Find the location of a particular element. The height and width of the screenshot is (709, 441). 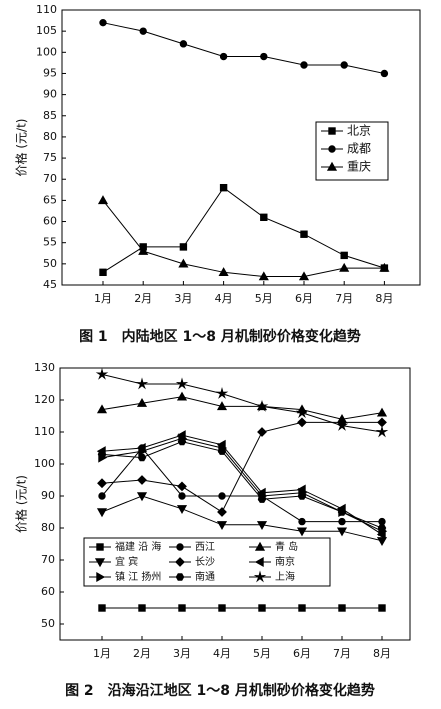

caption: 图 2 沿海沿江地区 1～8 月机制砂价格变化趋势 is located at coordinates (220, 690).